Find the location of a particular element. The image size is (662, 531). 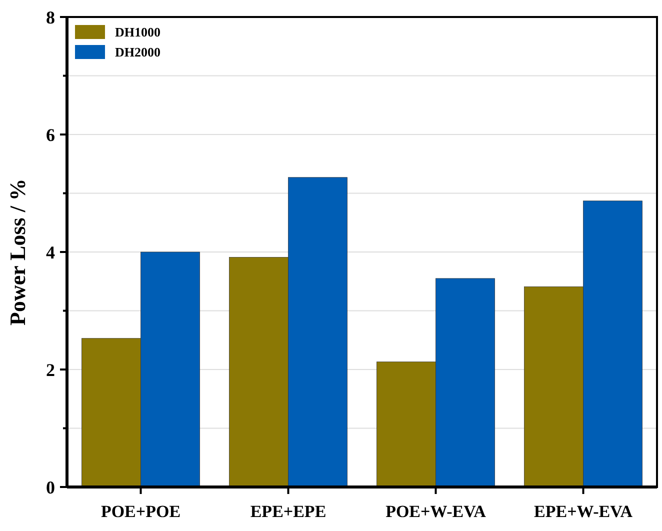

y-tick-label: 0 is located at coordinates (50, 487).